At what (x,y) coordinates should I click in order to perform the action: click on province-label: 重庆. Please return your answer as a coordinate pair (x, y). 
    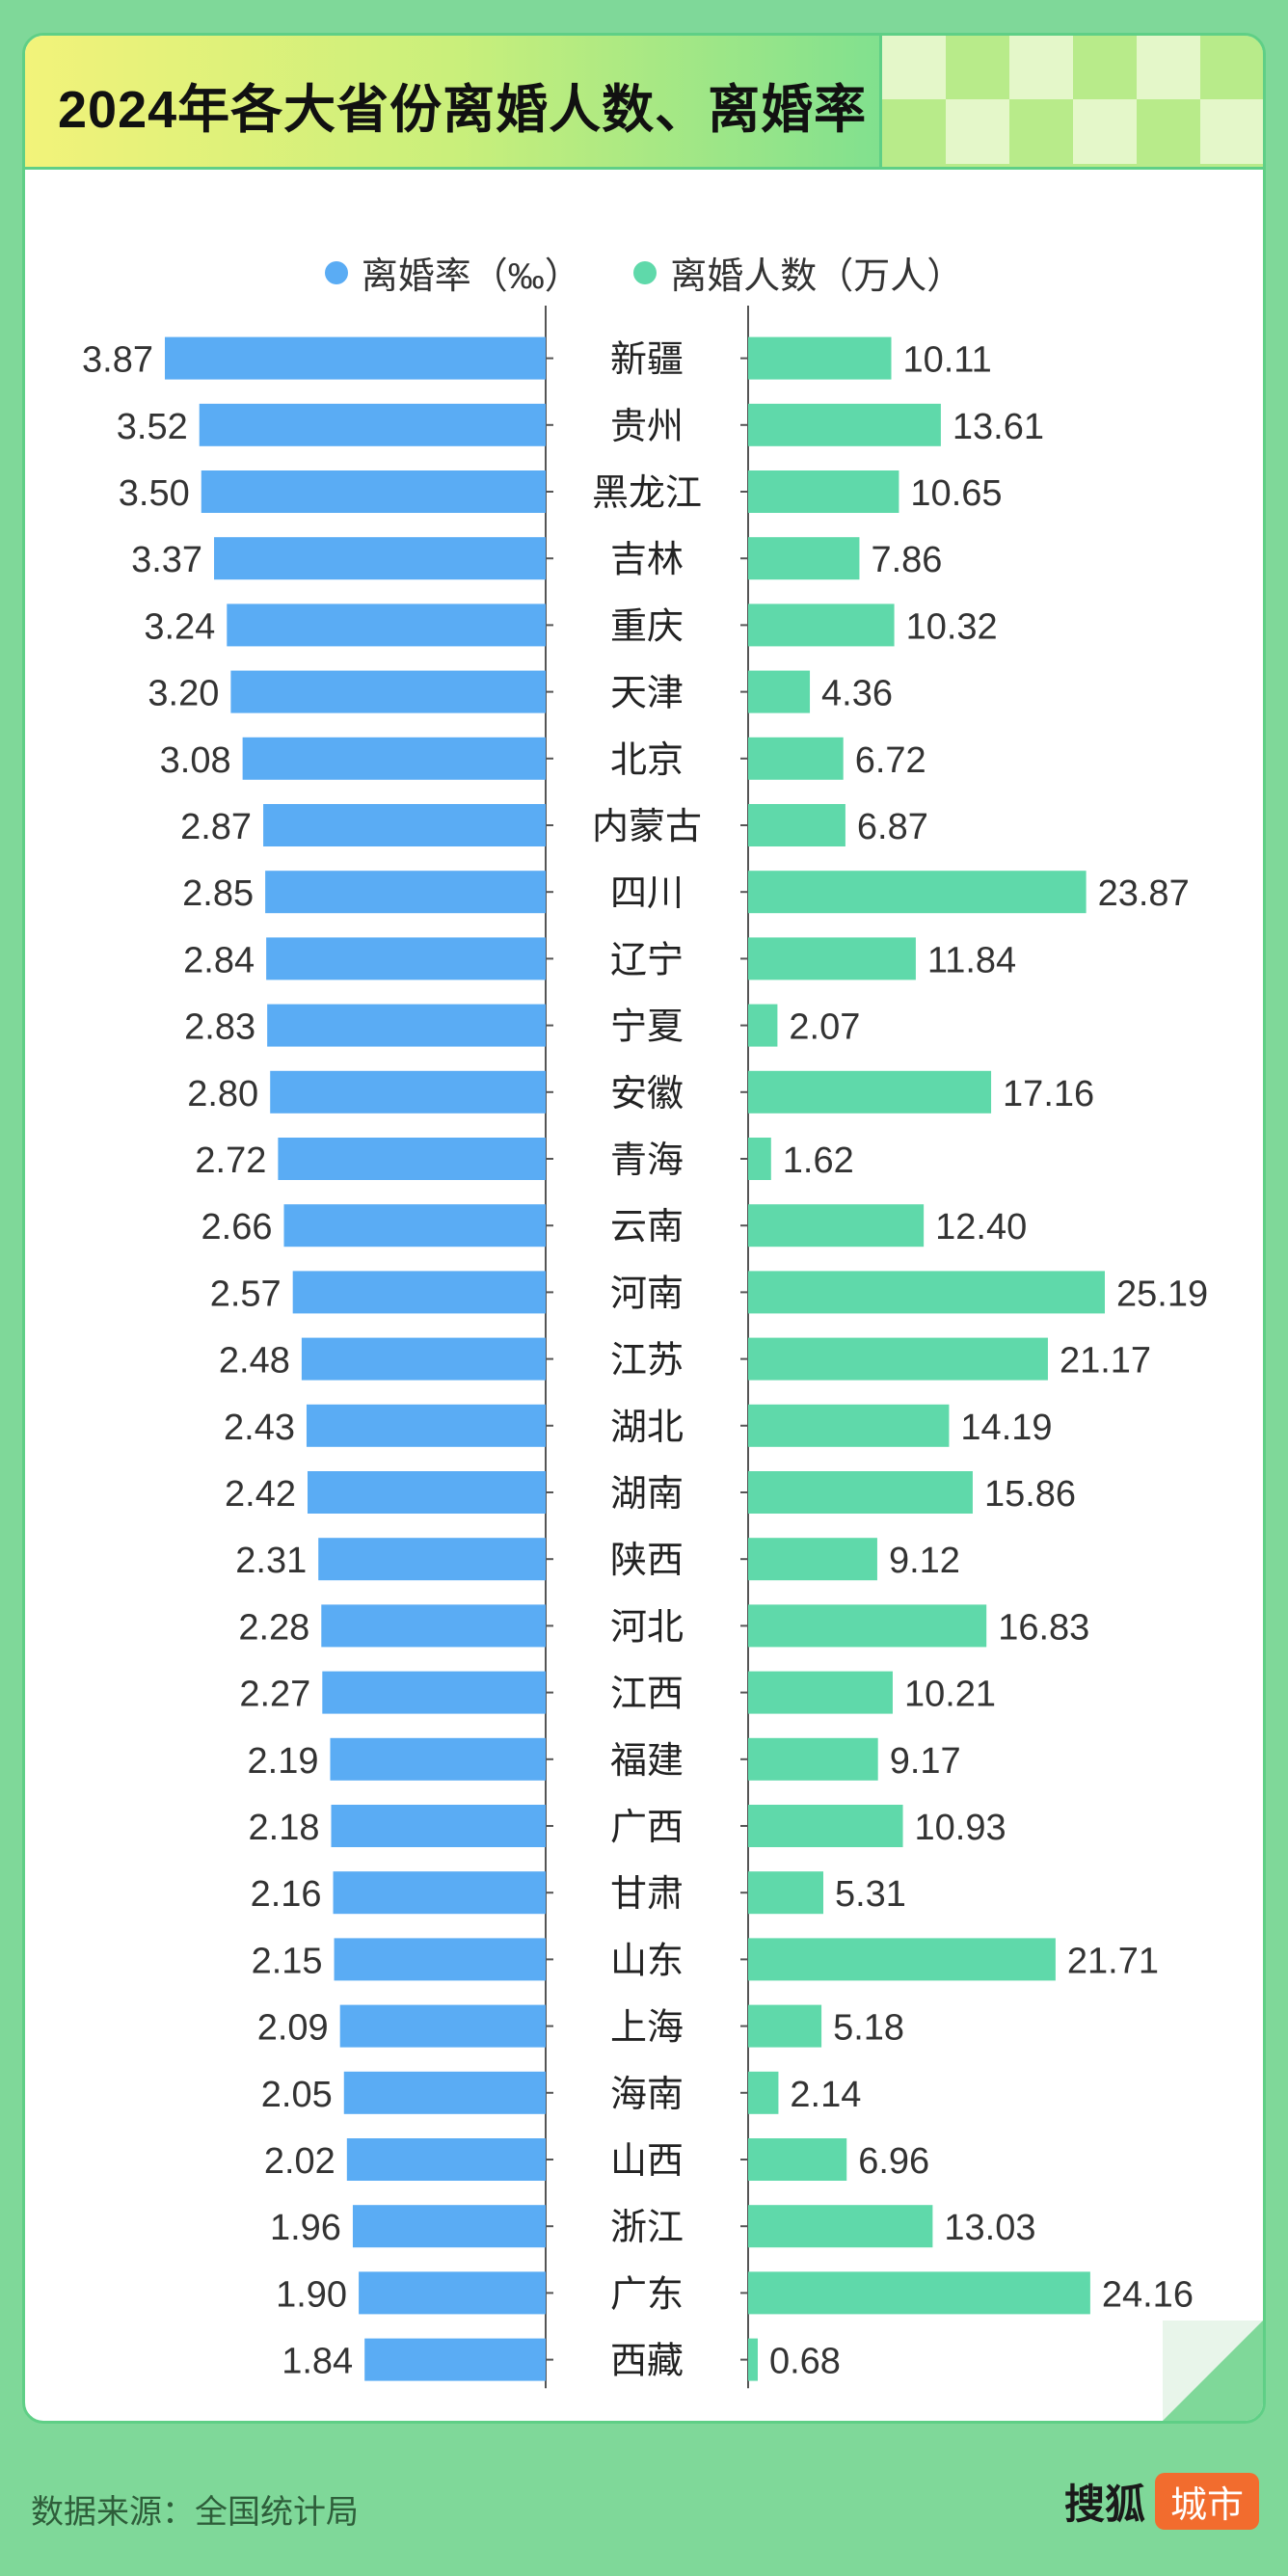
    Looking at the image, I should click on (647, 627).